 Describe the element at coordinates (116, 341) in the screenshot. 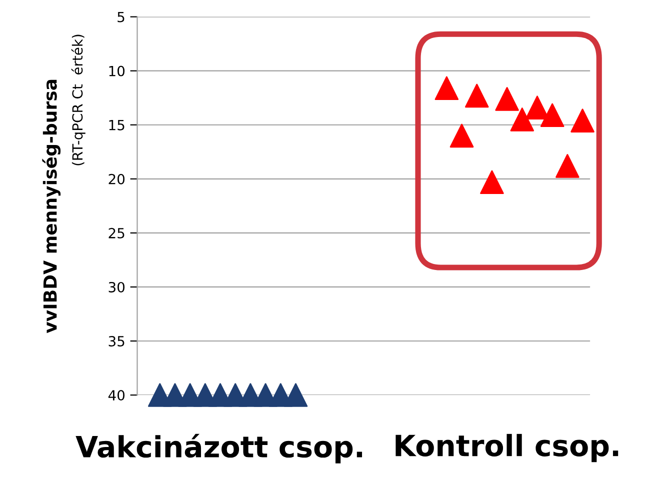

I see `y-tick-label: 35` at that location.